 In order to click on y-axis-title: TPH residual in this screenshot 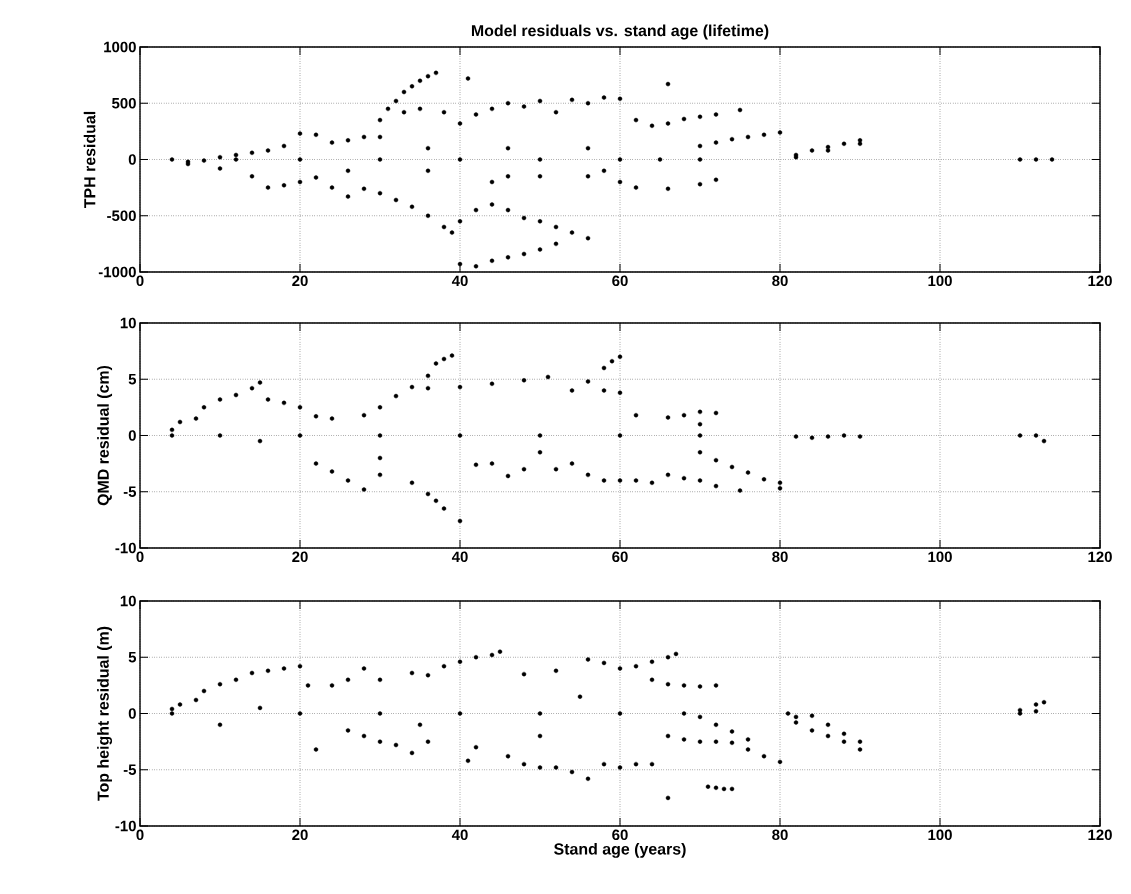, I will do `click(89, 160)`.